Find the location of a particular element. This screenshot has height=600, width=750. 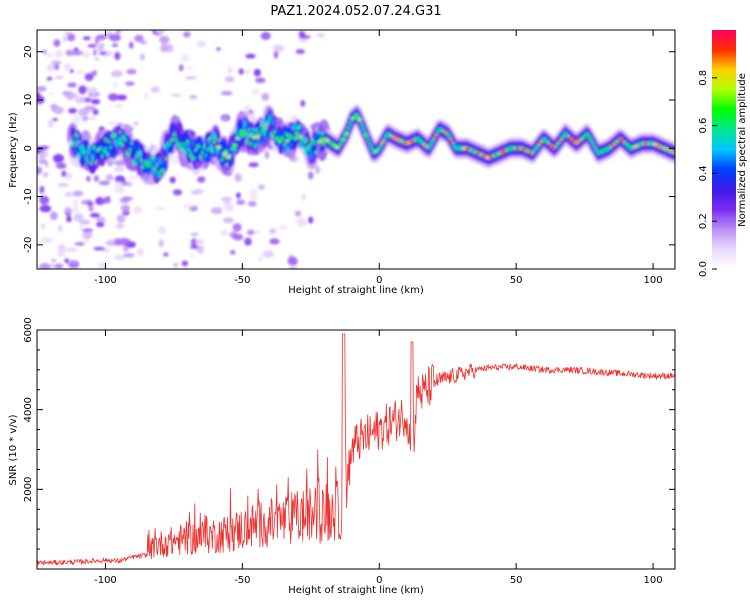

y-tick-label: 20 is located at coordinates (28, 51).